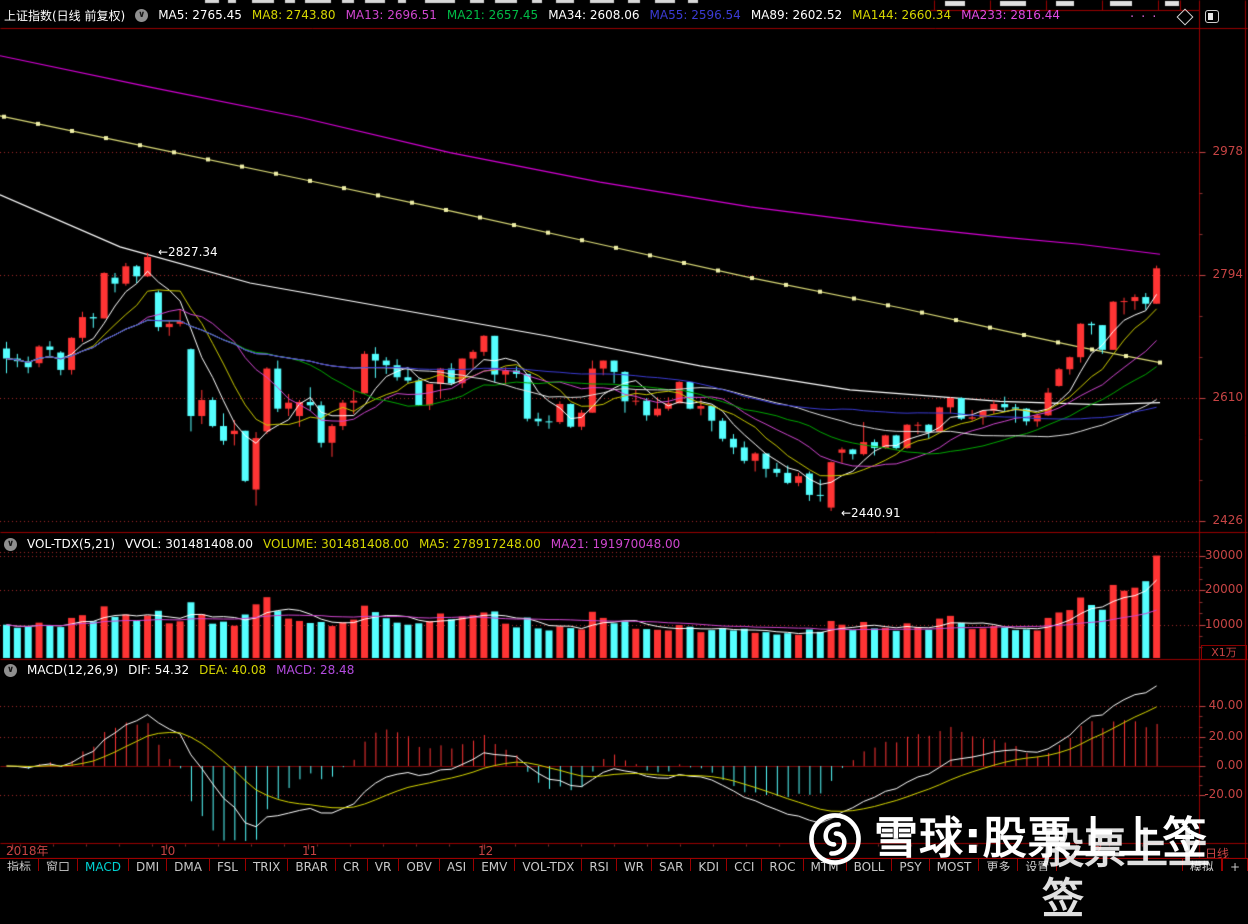  What do you see at coordinates (955, 865) in the screenshot?
I see `tab-indicator-most: MOST` at bounding box center [955, 865].